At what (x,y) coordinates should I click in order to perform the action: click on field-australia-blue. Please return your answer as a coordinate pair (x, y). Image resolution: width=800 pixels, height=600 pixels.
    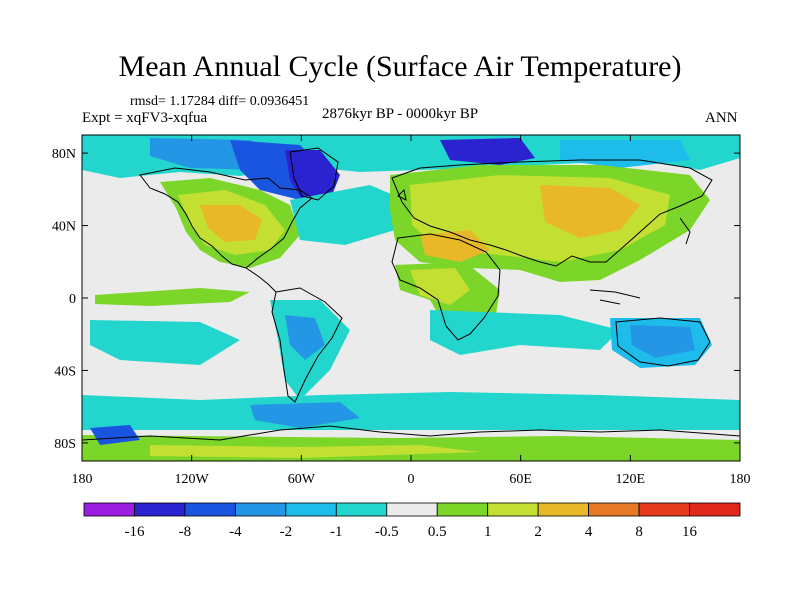
    Looking at the image, I should click on (662, 341).